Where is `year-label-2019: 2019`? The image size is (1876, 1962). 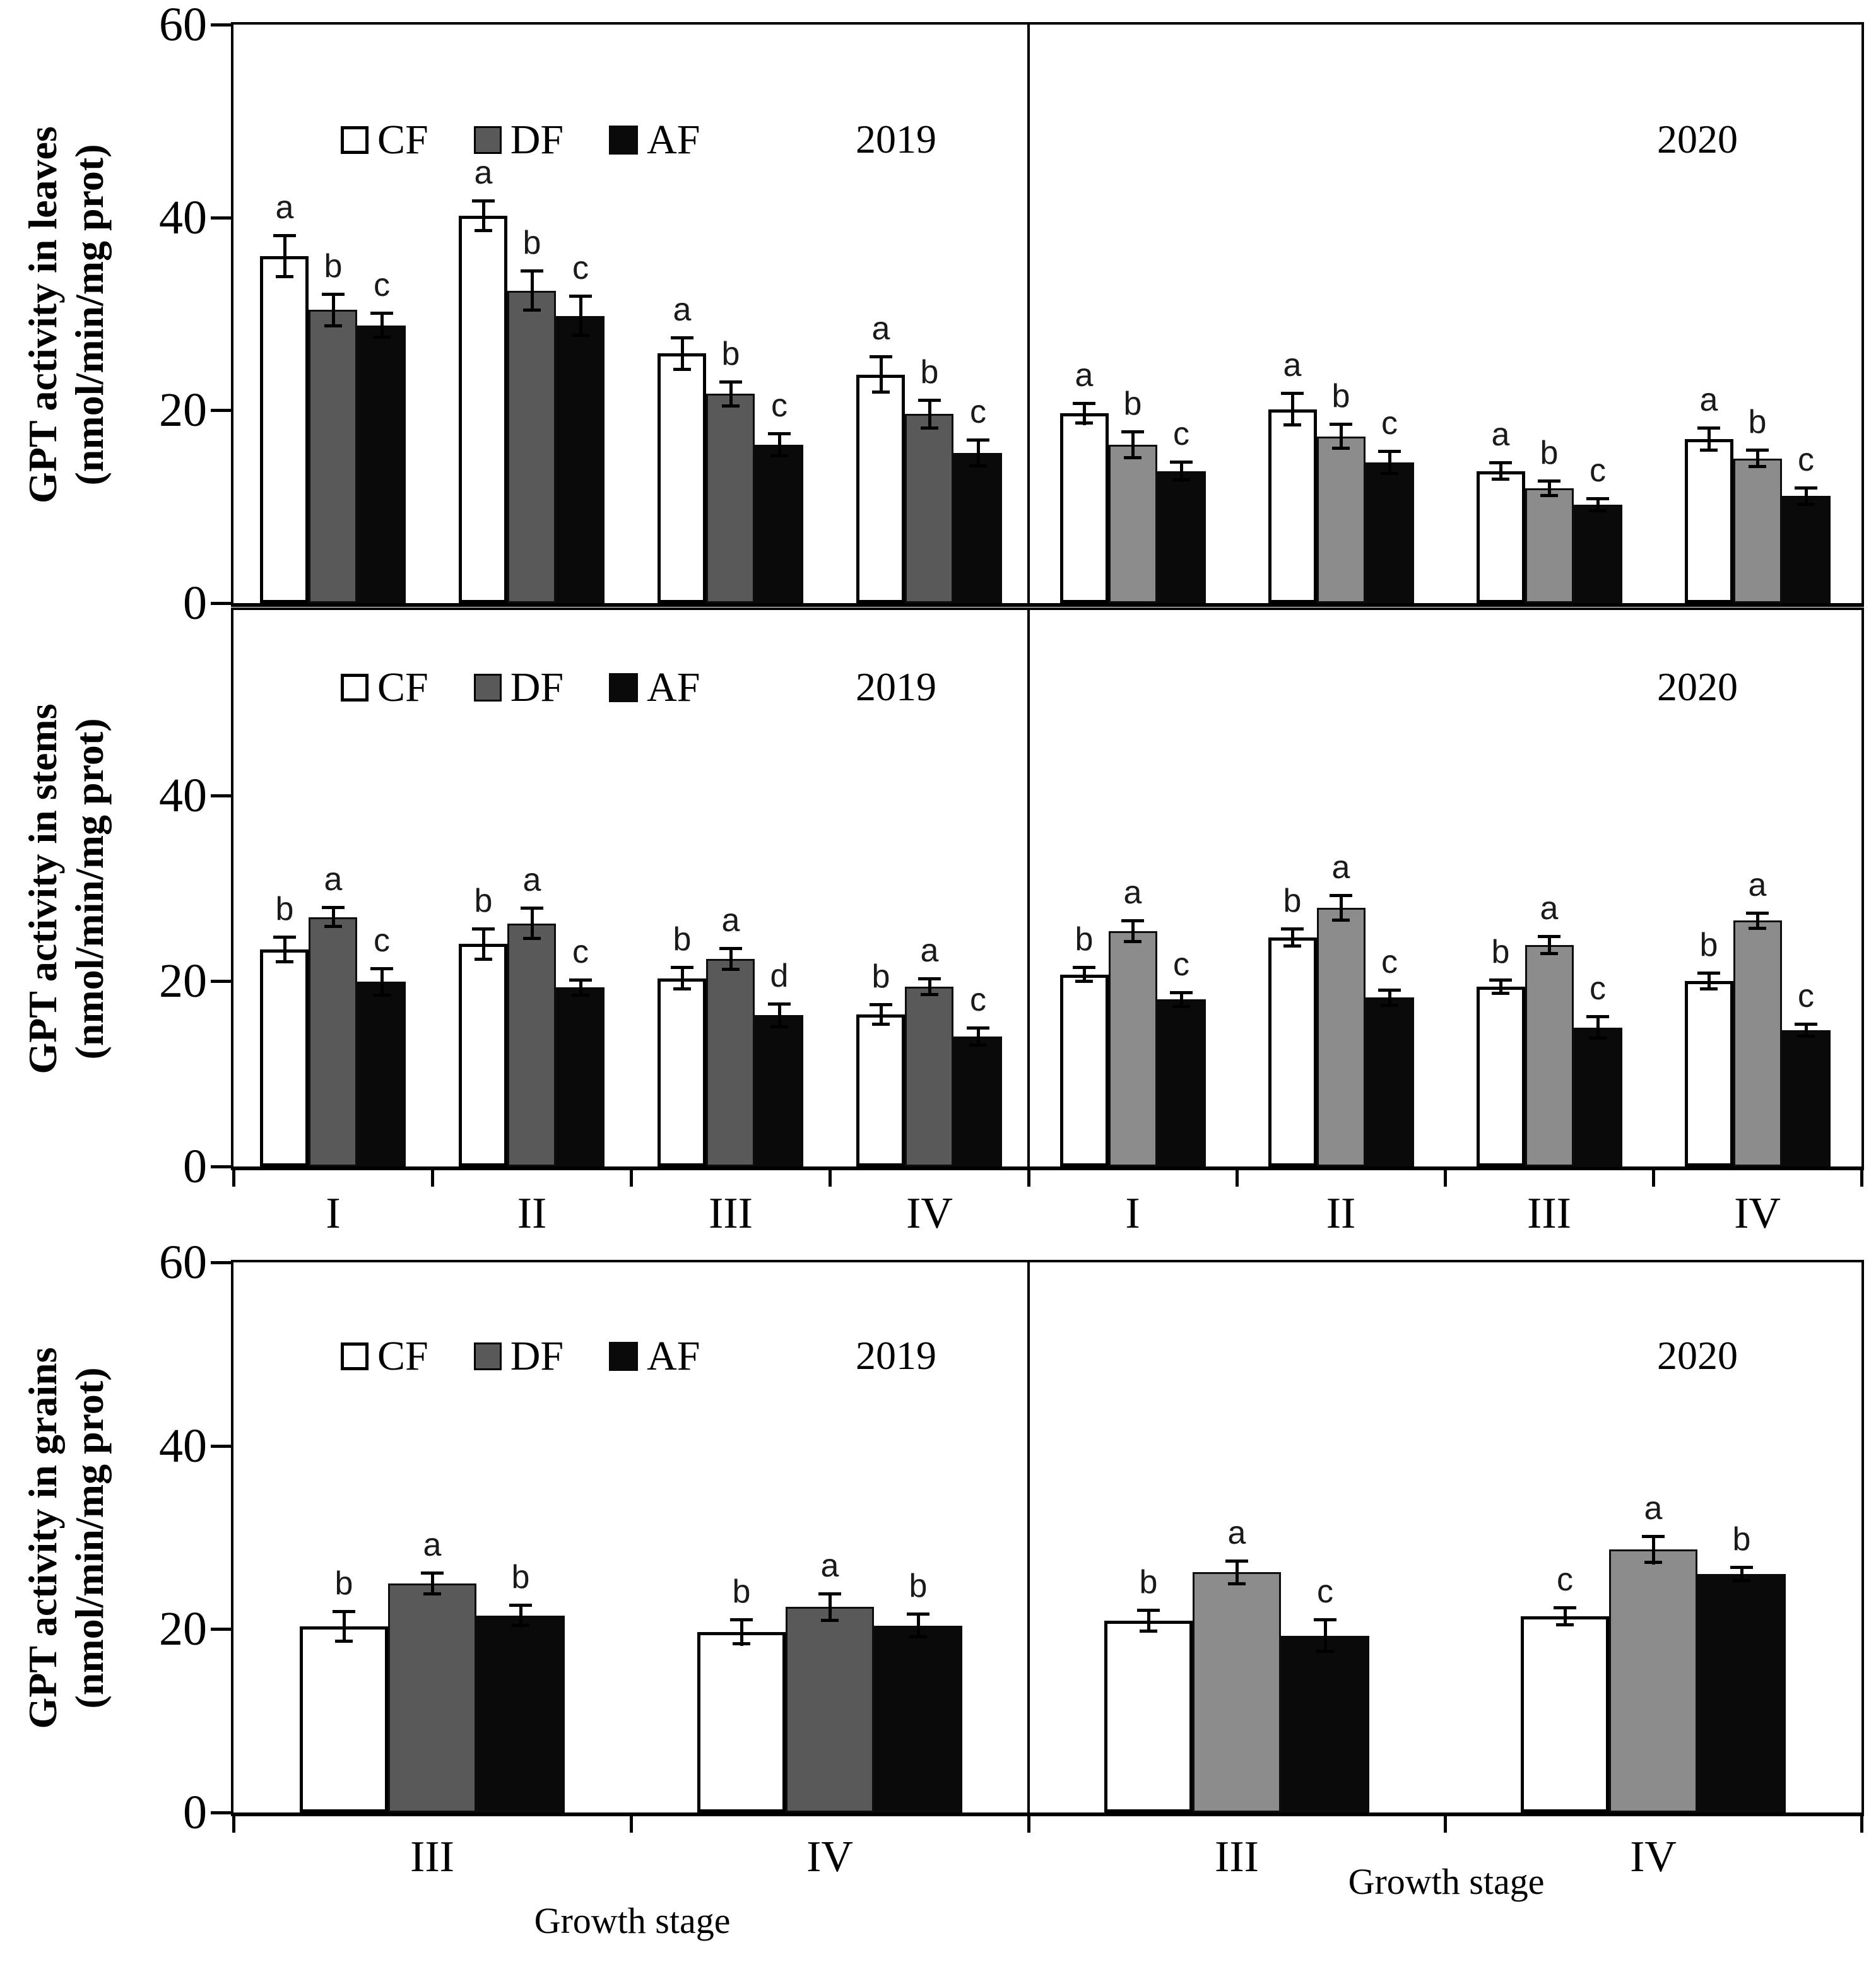 year-label-2019: 2019 is located at coordinates (896, 1355).